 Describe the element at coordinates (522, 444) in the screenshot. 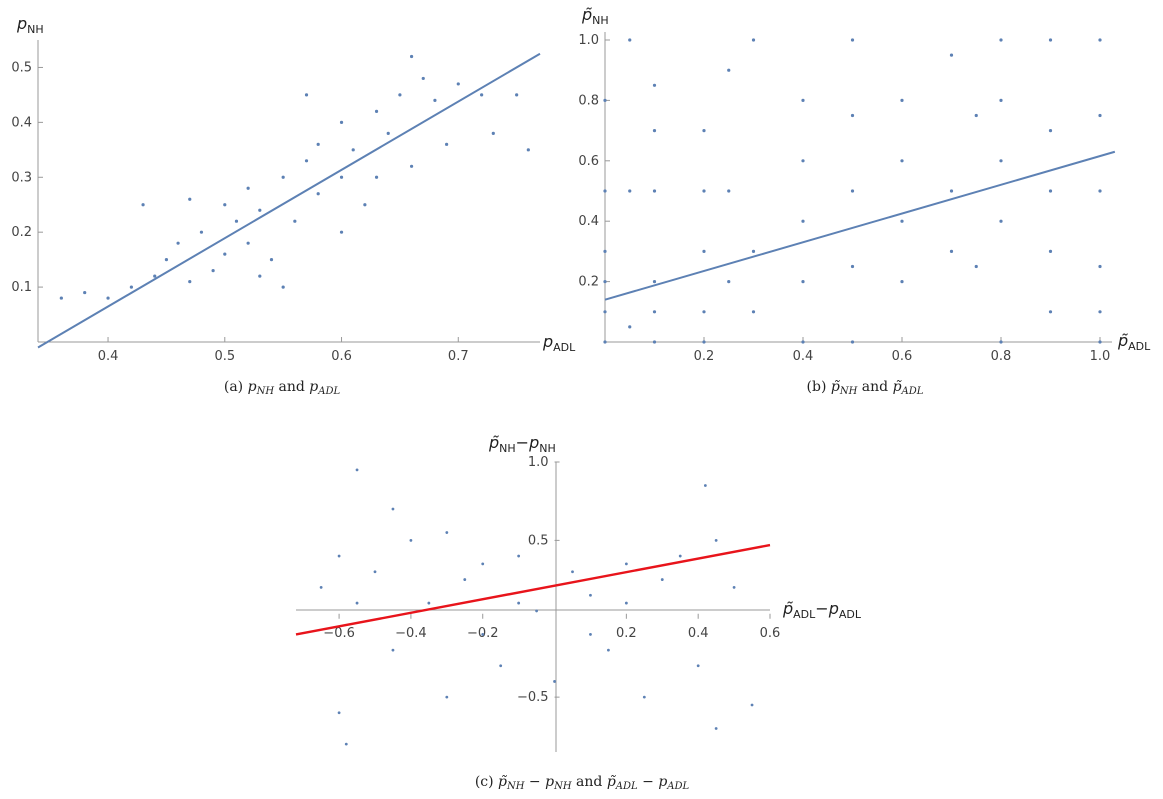

I see `panel-c-y-label: p̃NH−pNH` at that location.